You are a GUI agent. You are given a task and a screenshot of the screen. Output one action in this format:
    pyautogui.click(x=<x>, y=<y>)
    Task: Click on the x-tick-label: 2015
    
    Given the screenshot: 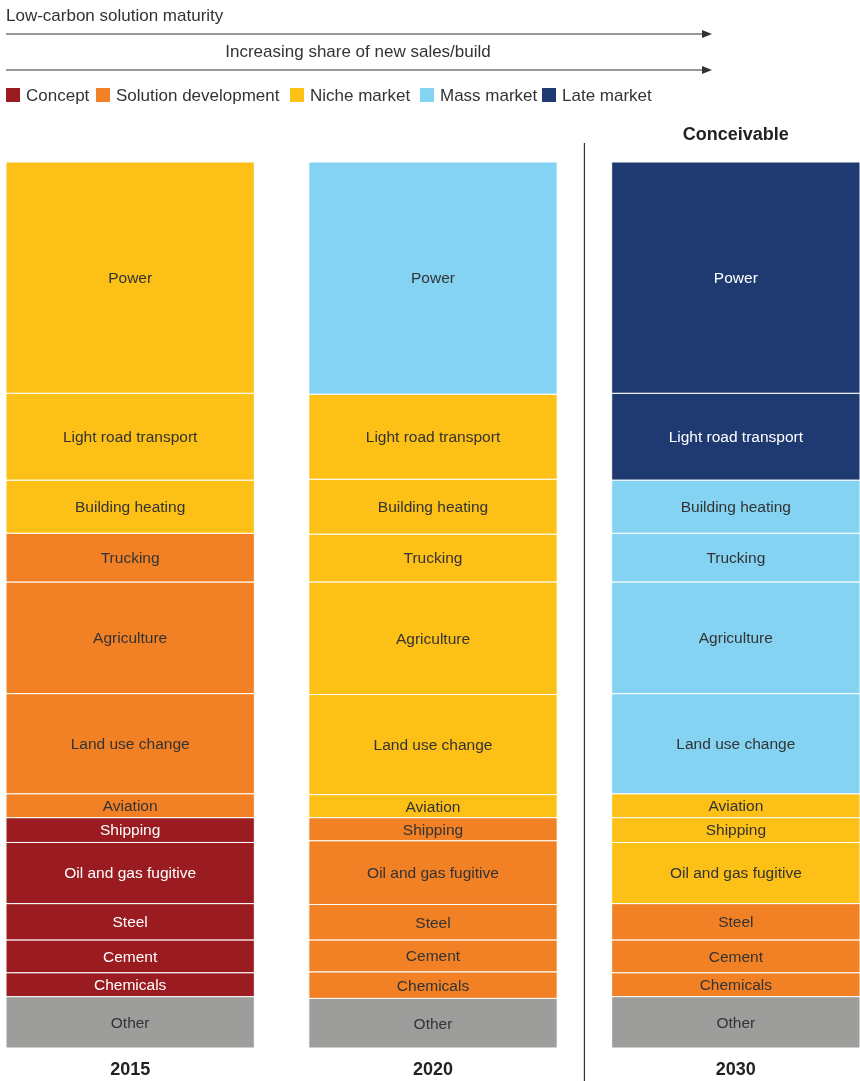 What is the action you would take?
    pyautogui.click(x=130, y=1069)
    